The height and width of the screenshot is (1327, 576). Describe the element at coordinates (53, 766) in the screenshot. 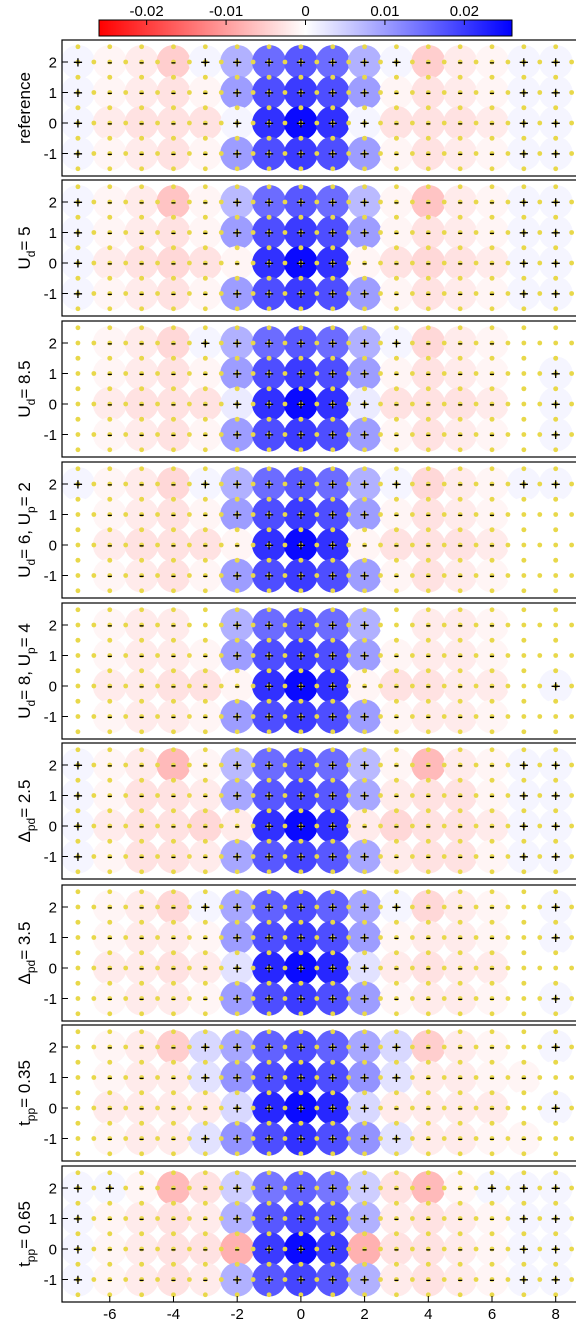

I see `y-tick-label: 2` at that location.